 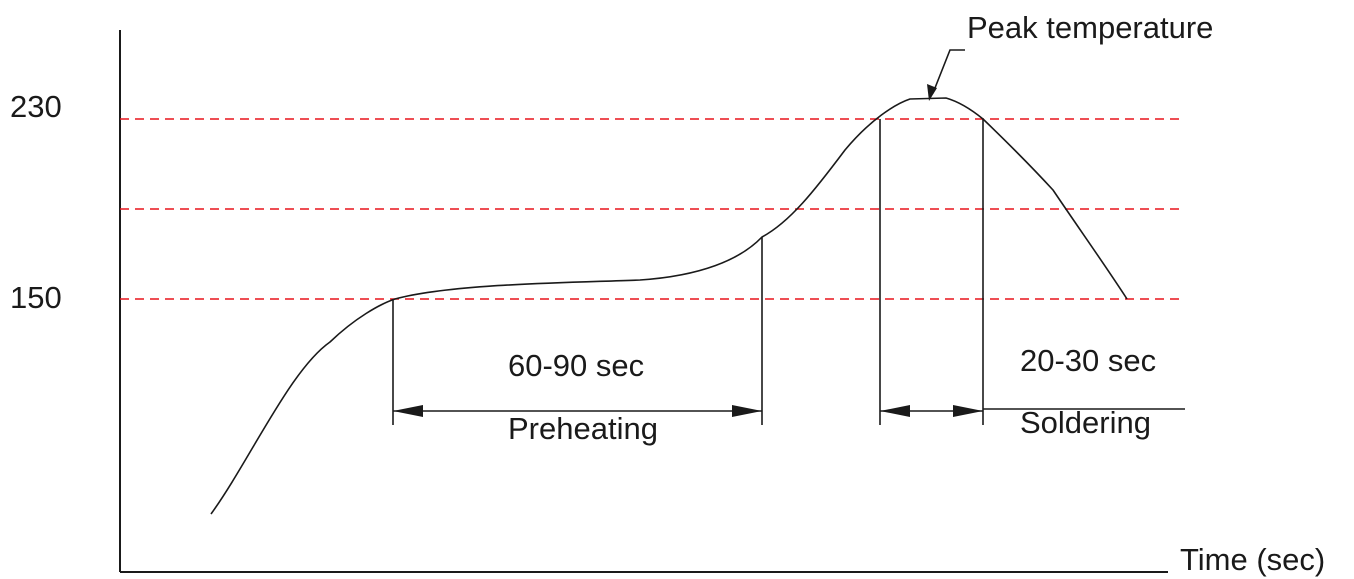 I want to click on peak-leader-line, so click(x=948, y=71).